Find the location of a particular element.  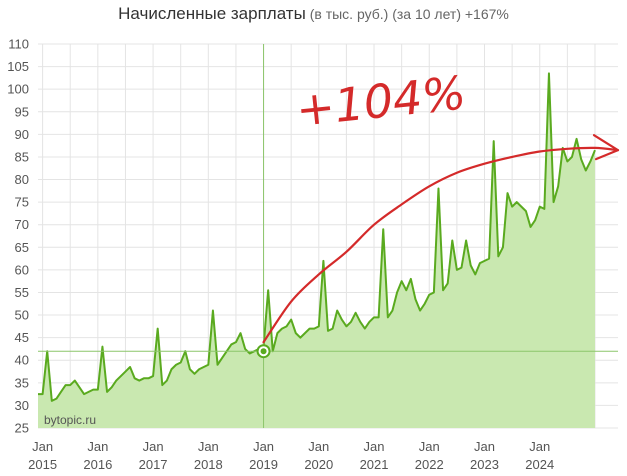

y-tick-label: 65 is located at coordinates (22, 247).